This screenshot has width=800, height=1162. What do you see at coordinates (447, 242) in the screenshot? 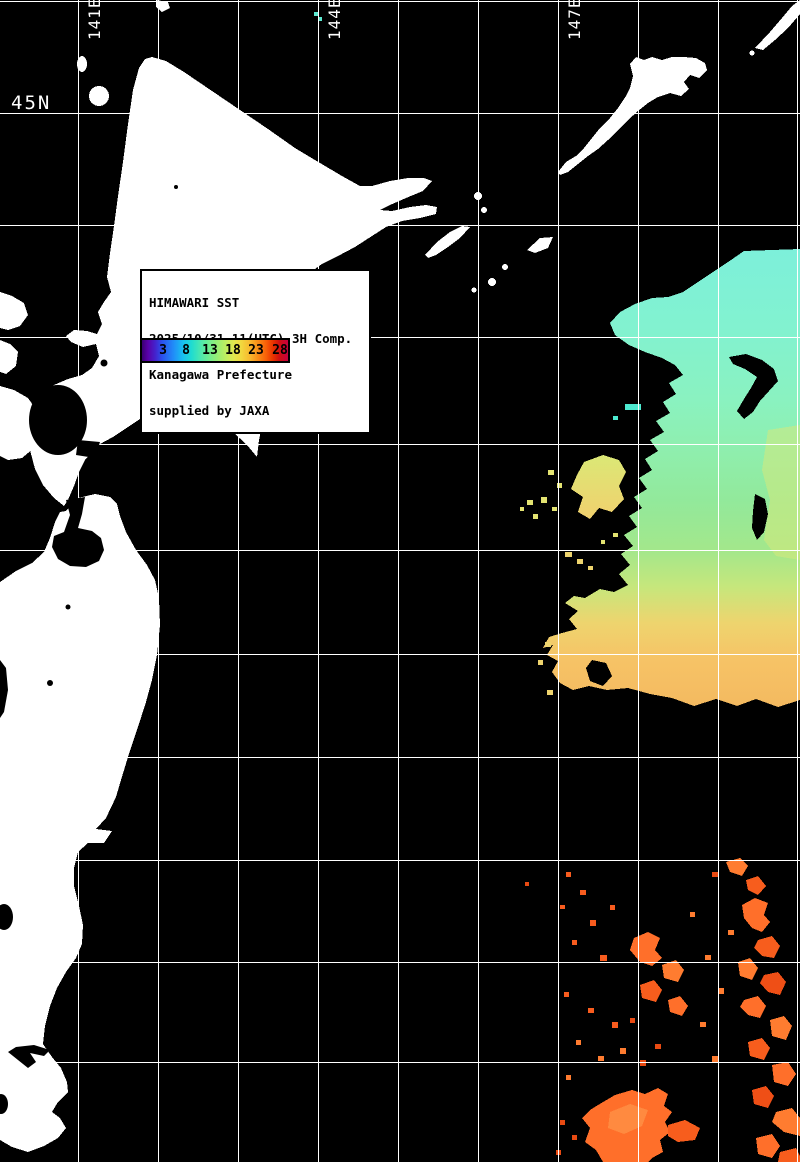
I see `island-kunashiri` at bounding box center [447, 242].